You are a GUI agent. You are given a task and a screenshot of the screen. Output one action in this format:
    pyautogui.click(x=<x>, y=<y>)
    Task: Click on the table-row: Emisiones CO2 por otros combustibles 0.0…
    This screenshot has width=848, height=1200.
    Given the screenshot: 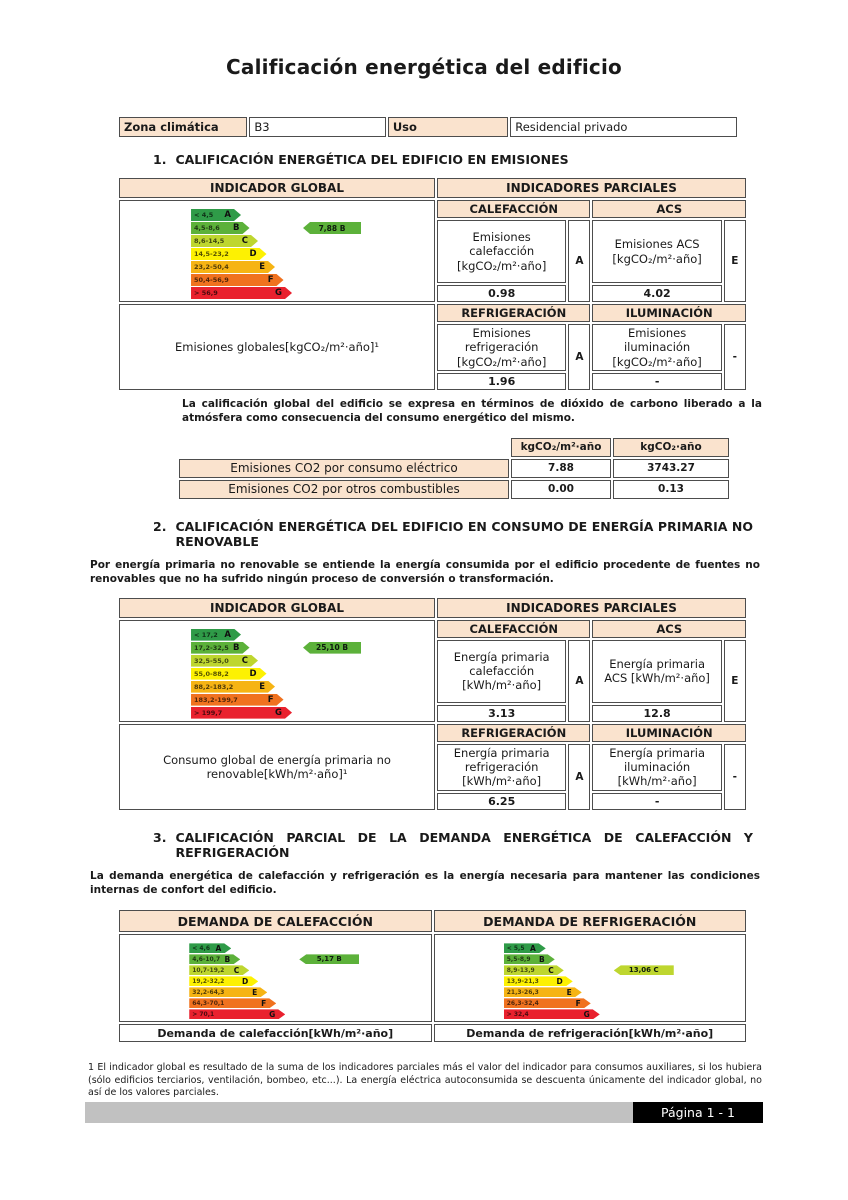 What is the action you would take?
    pyautogui.click(x=454, y=489)
    